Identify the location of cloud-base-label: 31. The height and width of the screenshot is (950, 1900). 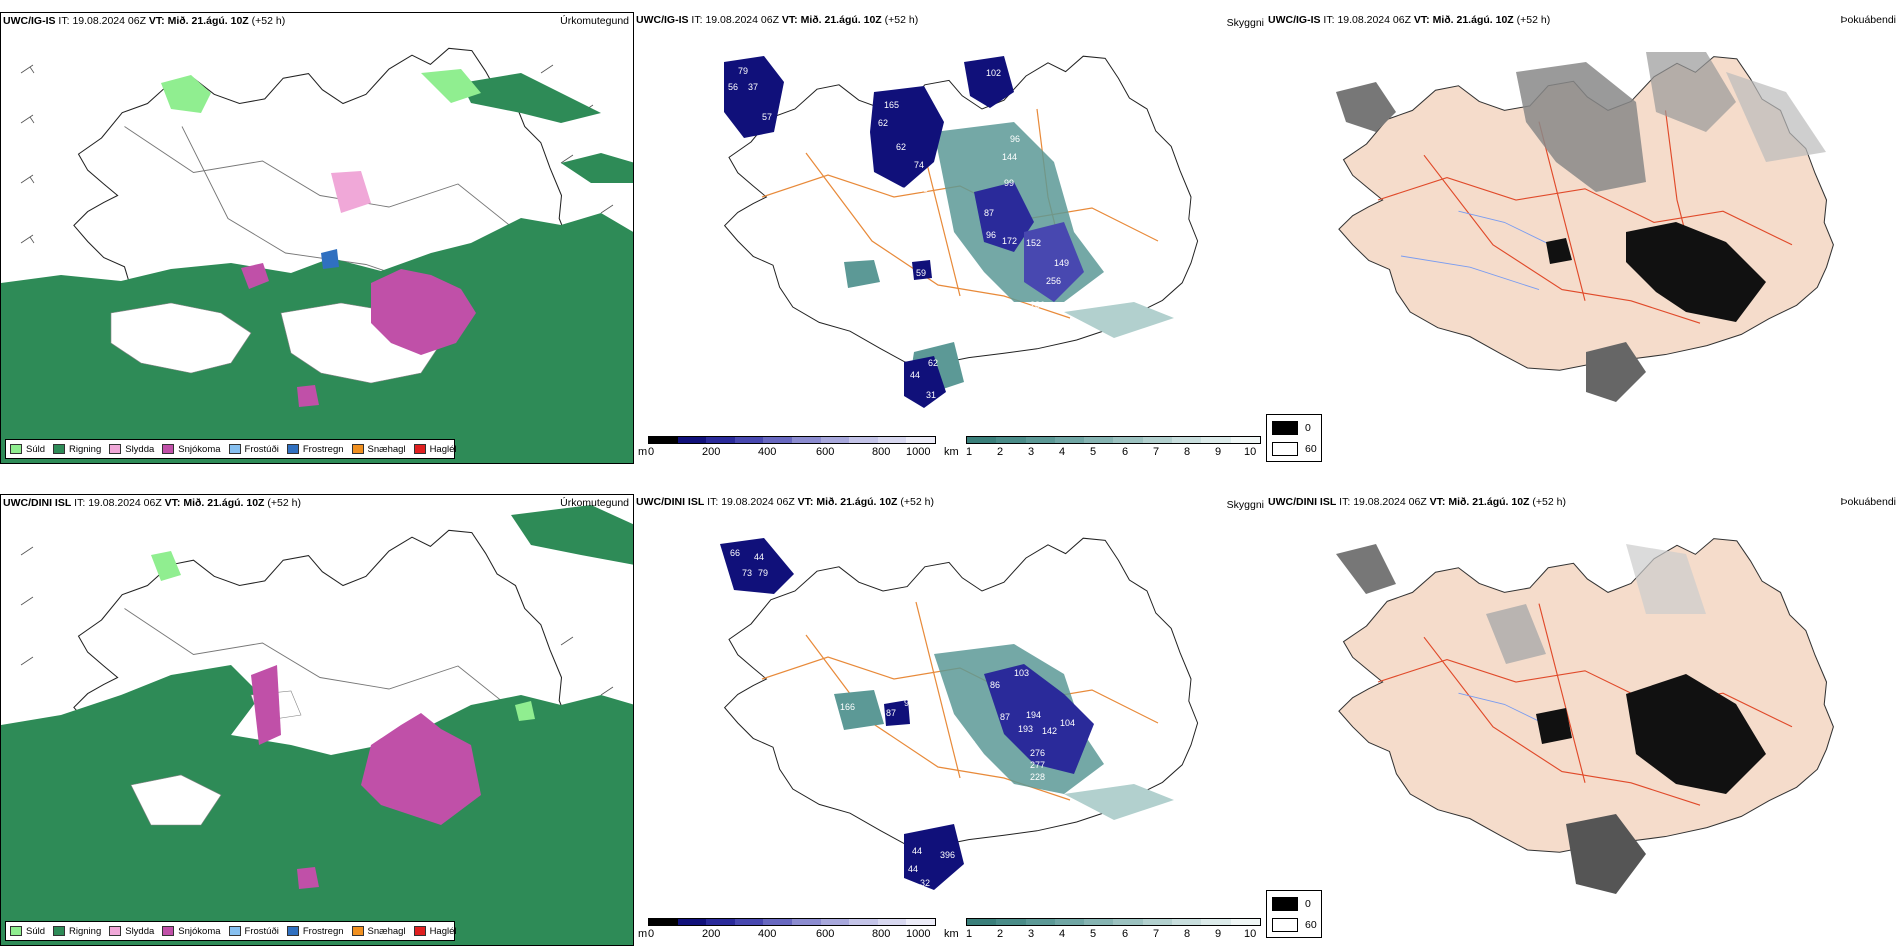
(931, 395).